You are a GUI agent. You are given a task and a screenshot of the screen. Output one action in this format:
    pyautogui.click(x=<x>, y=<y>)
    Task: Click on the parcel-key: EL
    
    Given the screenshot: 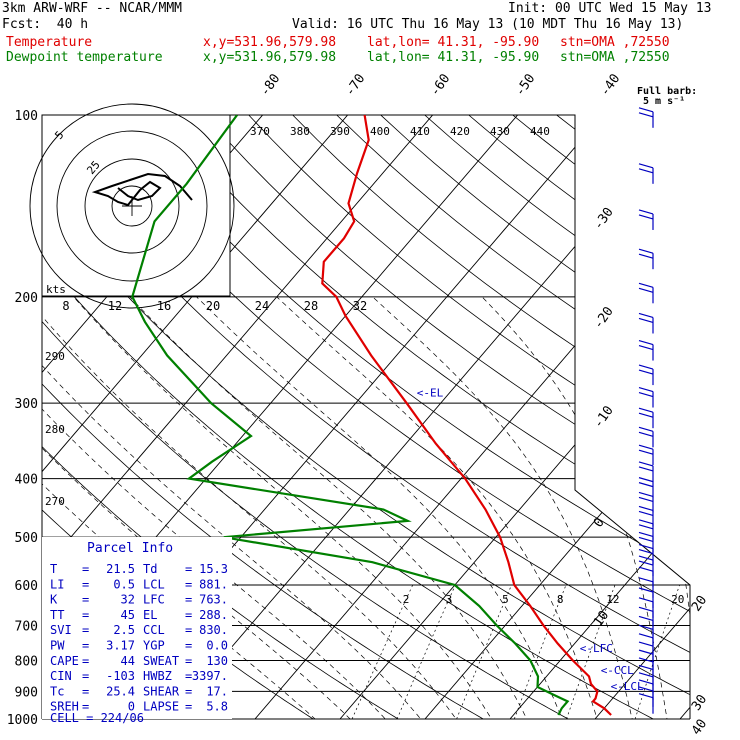 What is the action you would take?
    pyautogui.click(x=150, y=615)
    